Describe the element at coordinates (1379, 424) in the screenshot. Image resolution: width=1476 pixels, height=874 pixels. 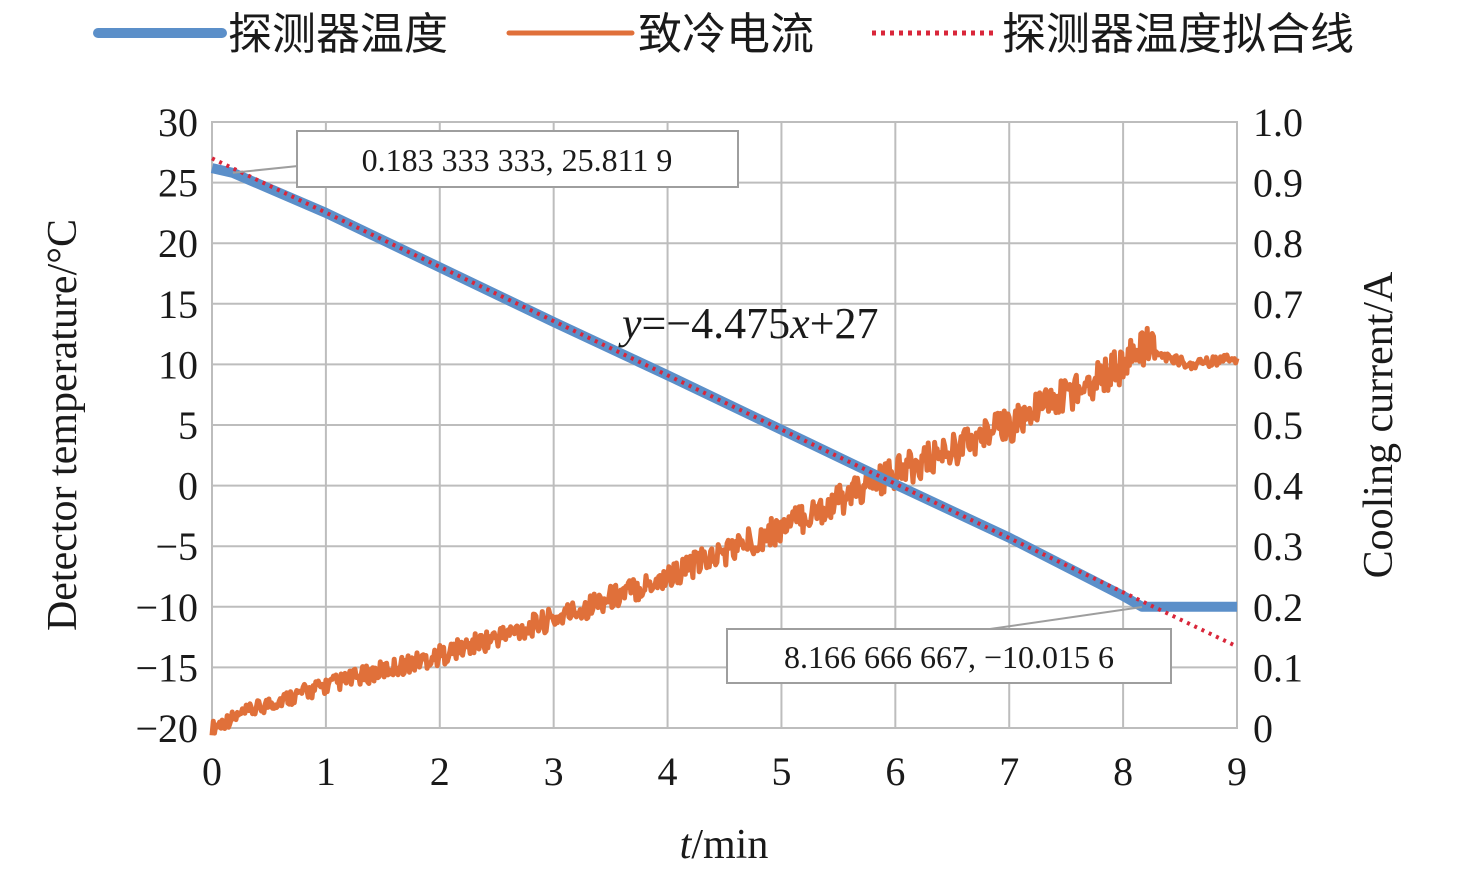
I see `y-right-axis-title: Cooling current/A` at that location.